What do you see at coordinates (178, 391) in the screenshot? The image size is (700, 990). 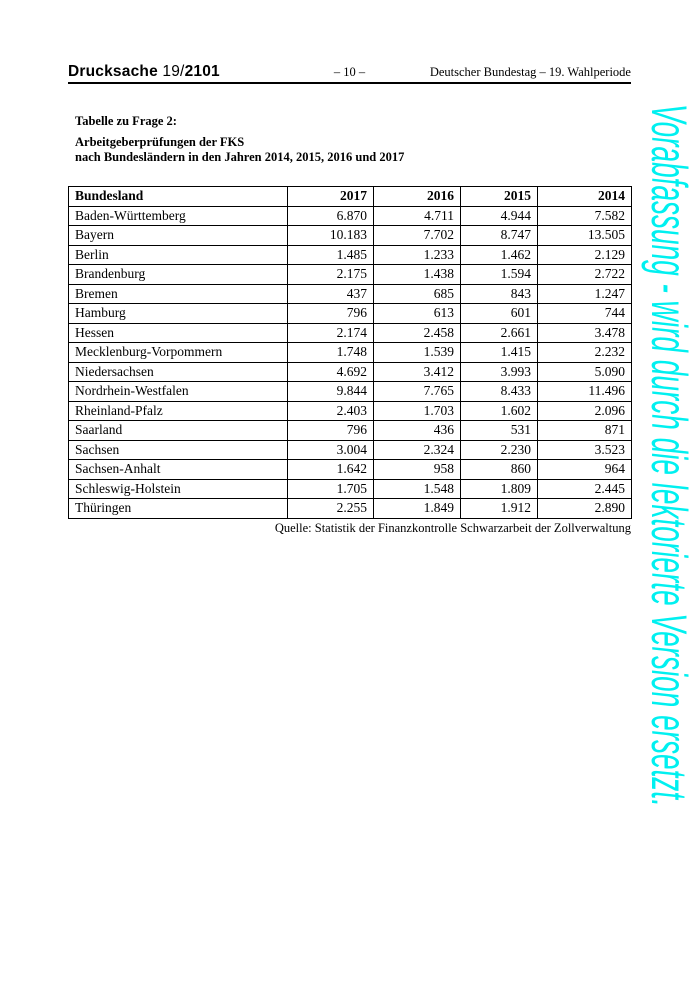 I see `cell-bundesland: Nordrhein-Westfalen` at bounding box center [178, 391].